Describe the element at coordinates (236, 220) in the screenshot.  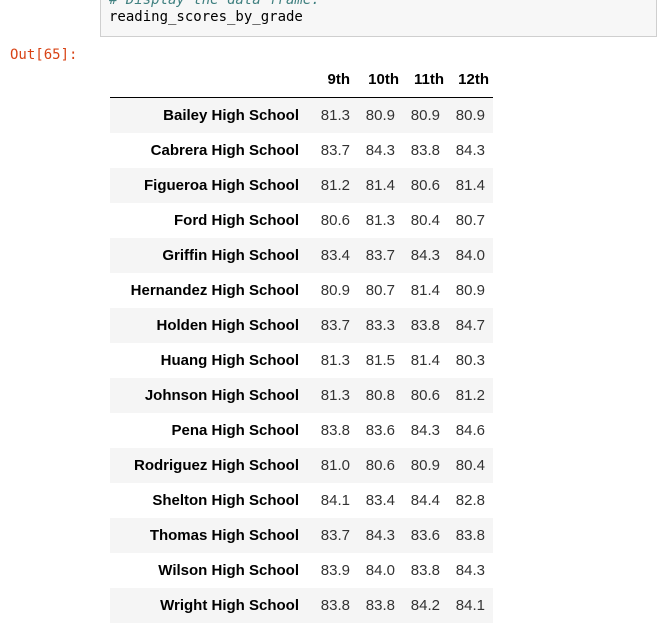
I see `row-index-label: Ford High School` at that location.